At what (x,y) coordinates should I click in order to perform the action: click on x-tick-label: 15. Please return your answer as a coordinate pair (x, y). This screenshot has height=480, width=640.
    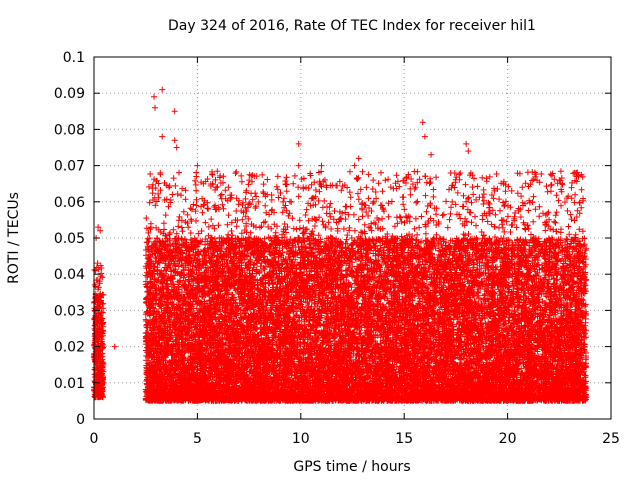
    Looking at the image, I should click on (404, 439).